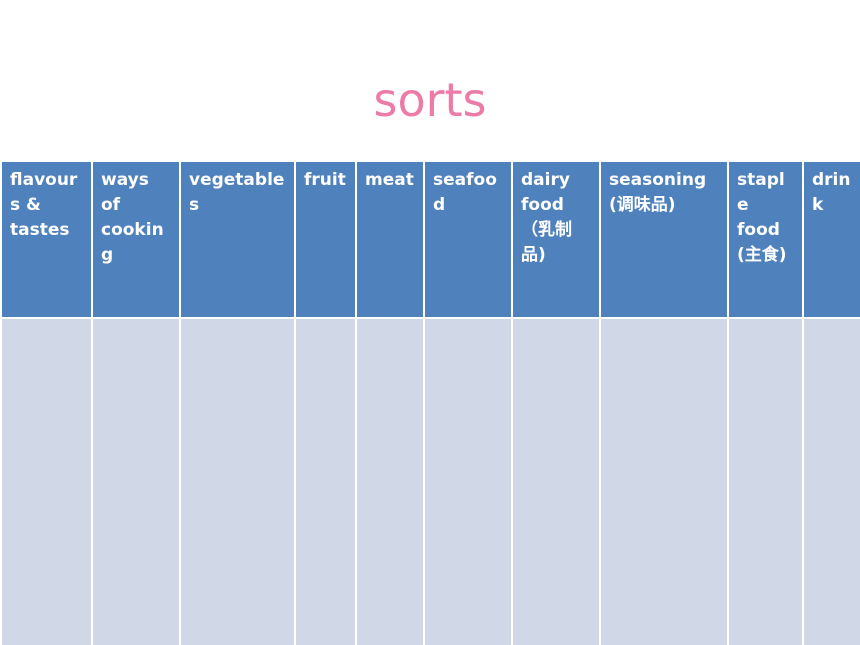  Describe the element at coordinates (136, 481) in the screenshot. I see `table-cell-ways-of-cooking` at that location.